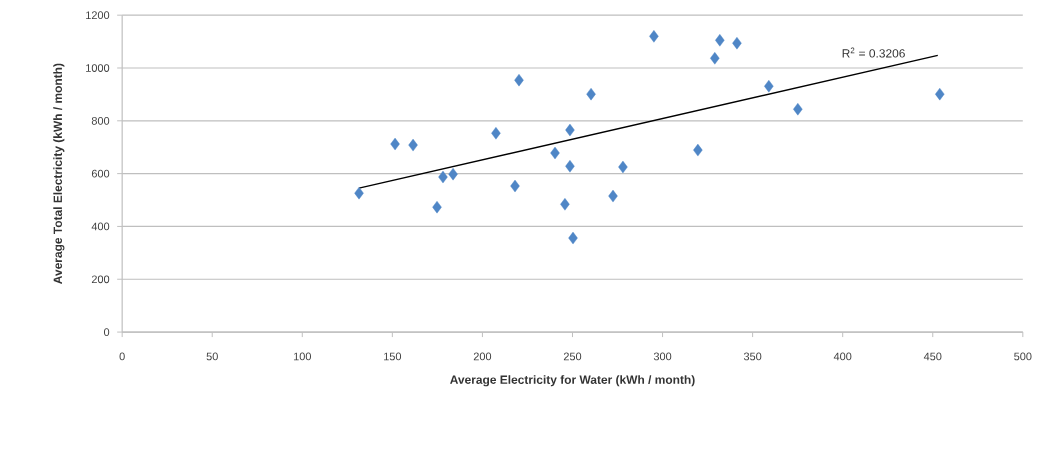  What do you see at coordinates (100, 120) in the screenshot?
I see `y-tick-label: 800` at bounding box center [100, 120].